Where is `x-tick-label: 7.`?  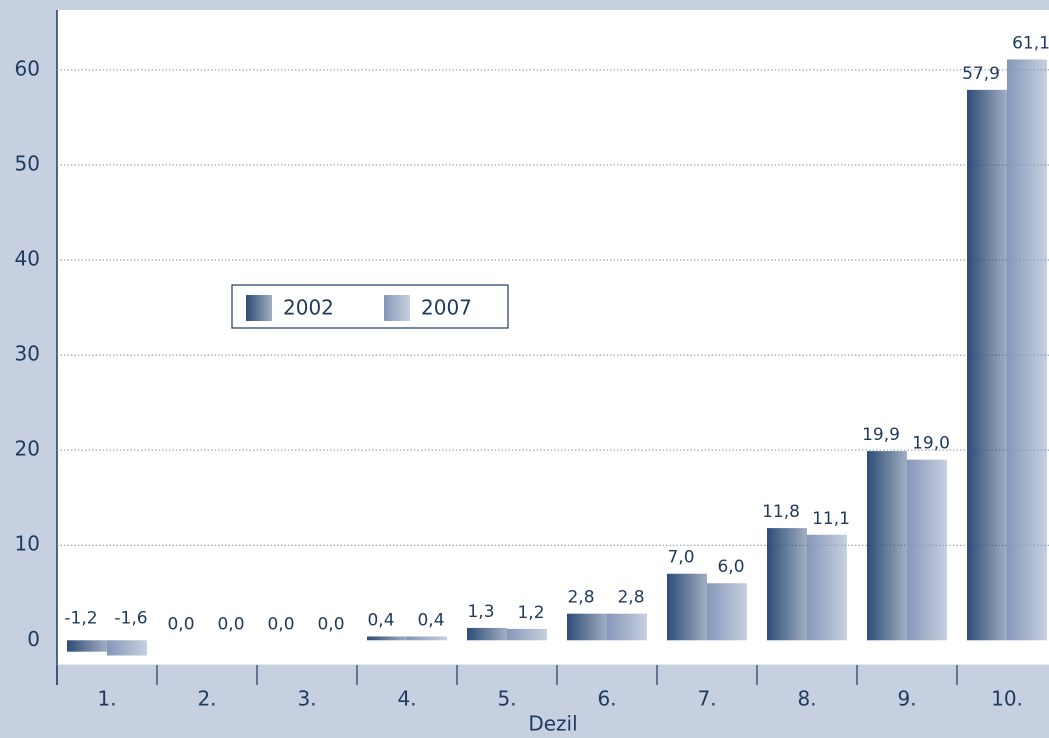
x-tick-label: 7. is located at coordinates (706, 699).